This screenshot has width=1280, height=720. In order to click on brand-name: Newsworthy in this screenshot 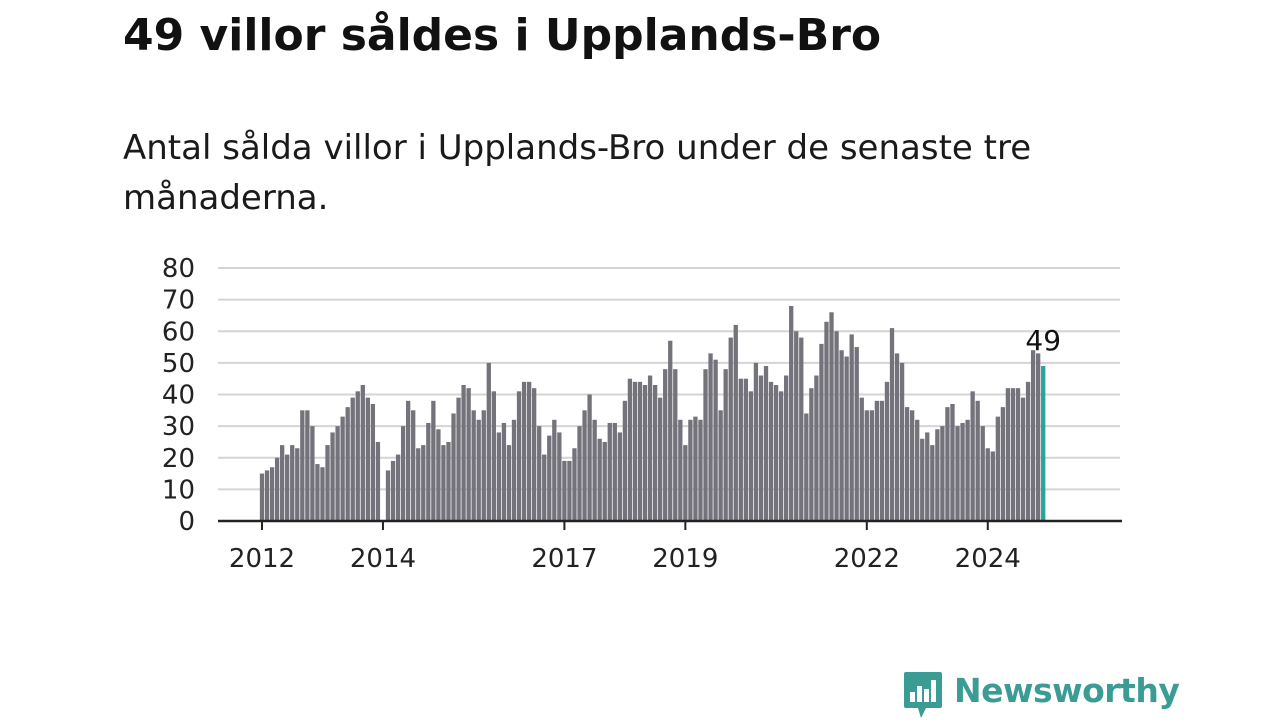, I will do `click(1067, 690)`.